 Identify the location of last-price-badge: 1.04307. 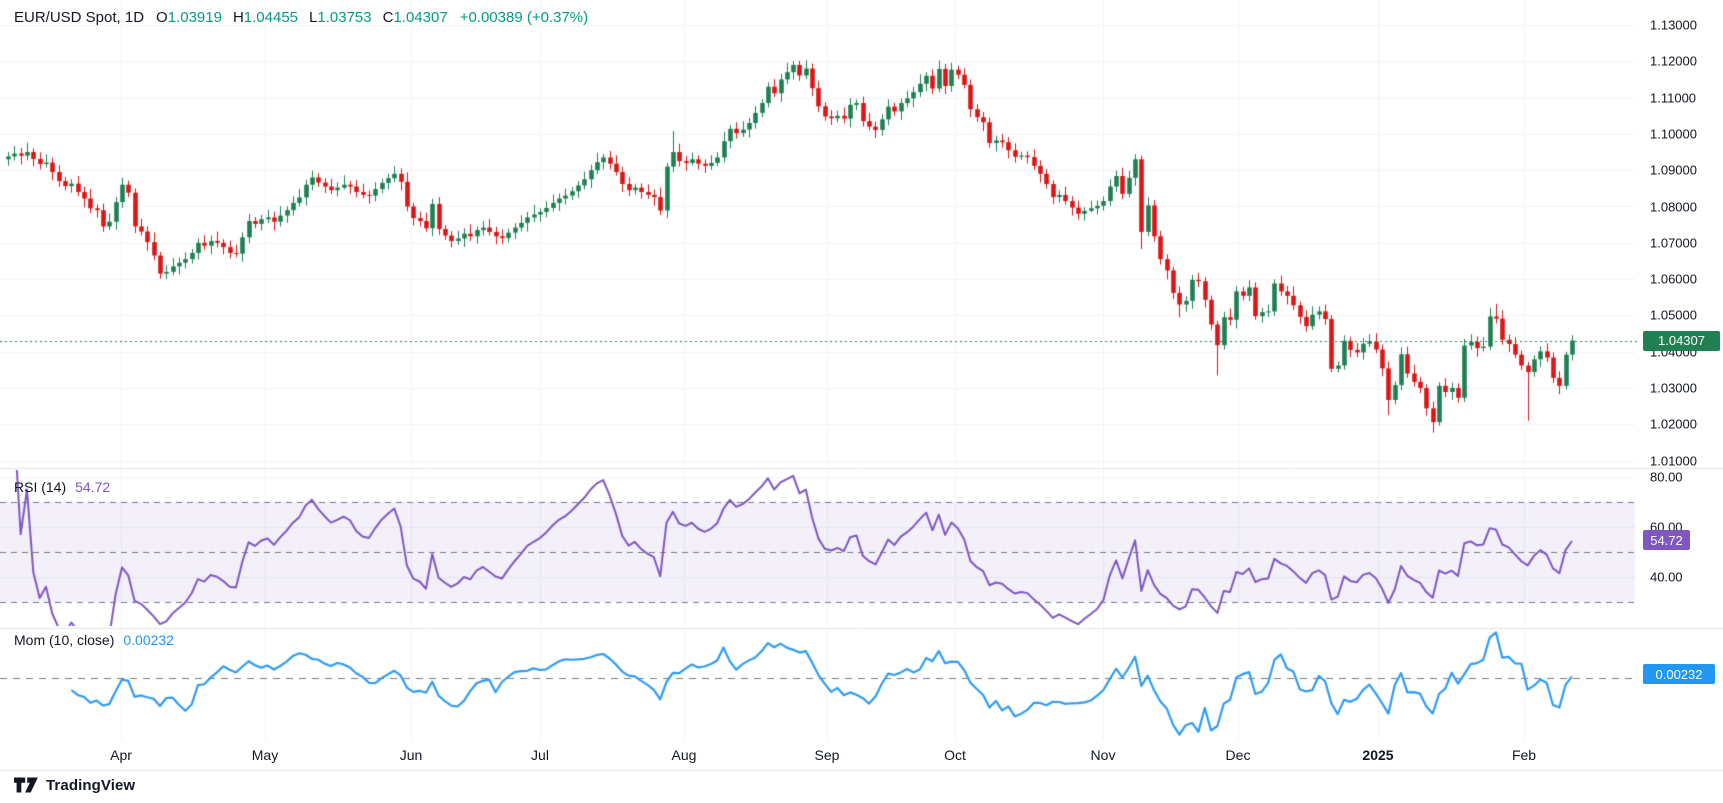
(1681, 340).